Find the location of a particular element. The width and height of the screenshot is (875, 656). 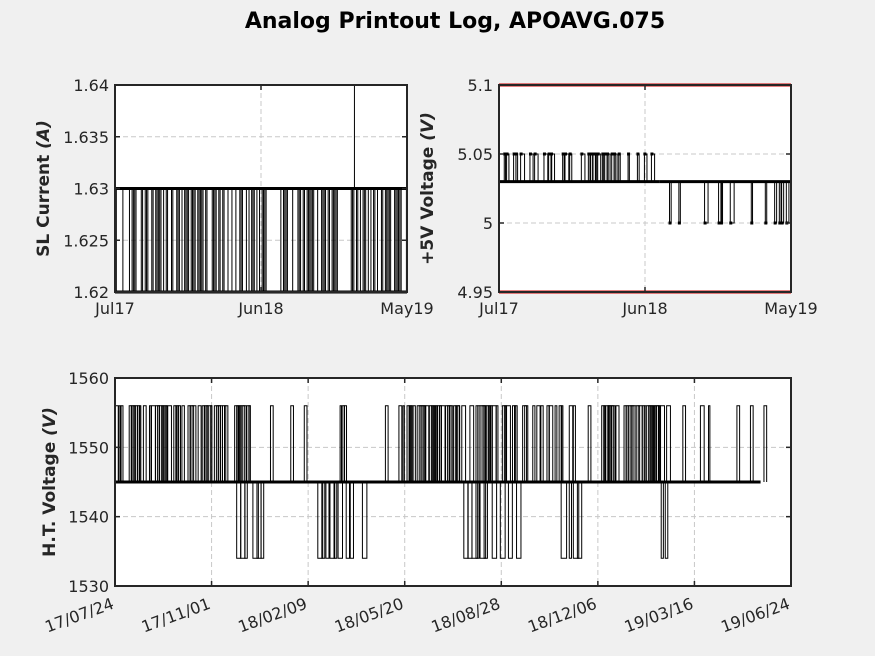

y-tick-label: 1540 is located at coordinates (88, 517).